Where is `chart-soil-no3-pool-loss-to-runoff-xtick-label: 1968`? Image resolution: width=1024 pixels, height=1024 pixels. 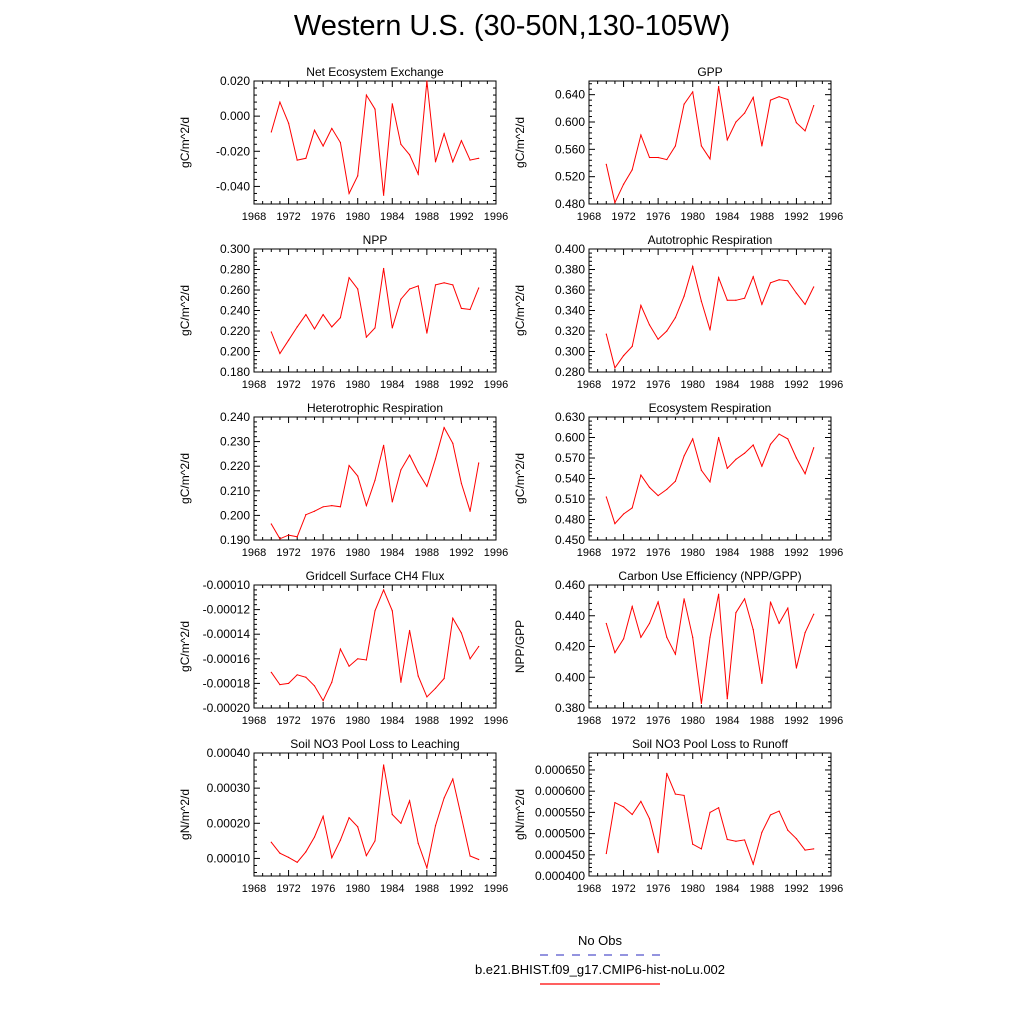
chart-soil-no3-pool-loss-to-runoff-xtick-label: 1968 is located at coordinates (589, 889).